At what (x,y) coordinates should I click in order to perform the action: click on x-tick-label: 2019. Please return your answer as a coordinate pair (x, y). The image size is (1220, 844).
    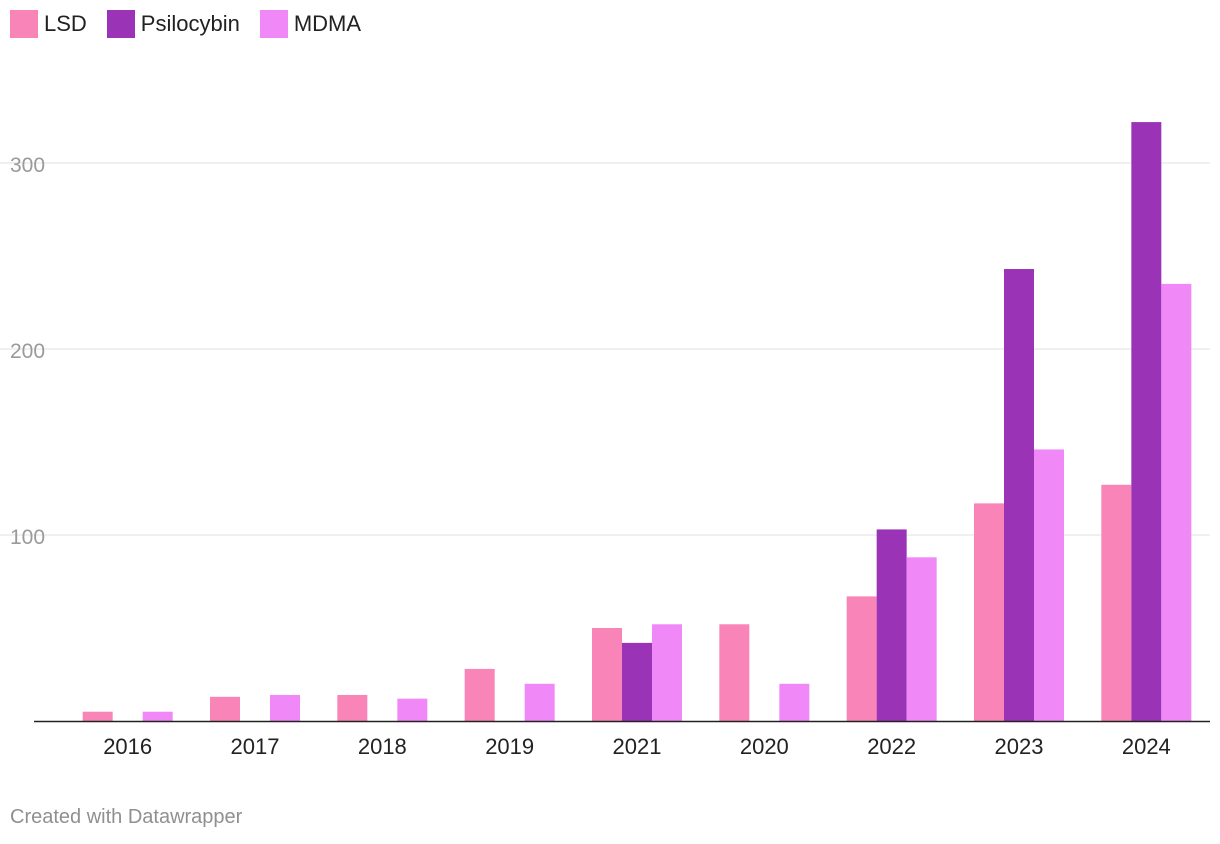
    Looking at the image, I should click on (509, 746).